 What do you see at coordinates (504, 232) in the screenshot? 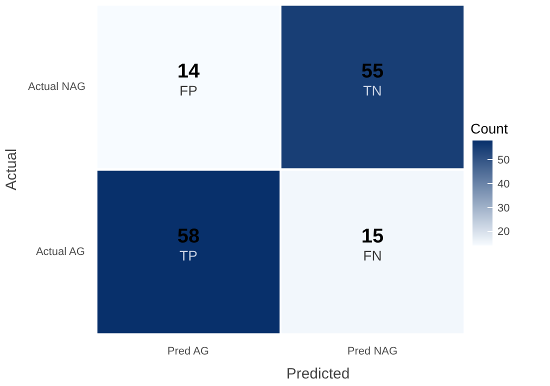
I see `color-bar-label: 20` at bounding box center [504, 232].